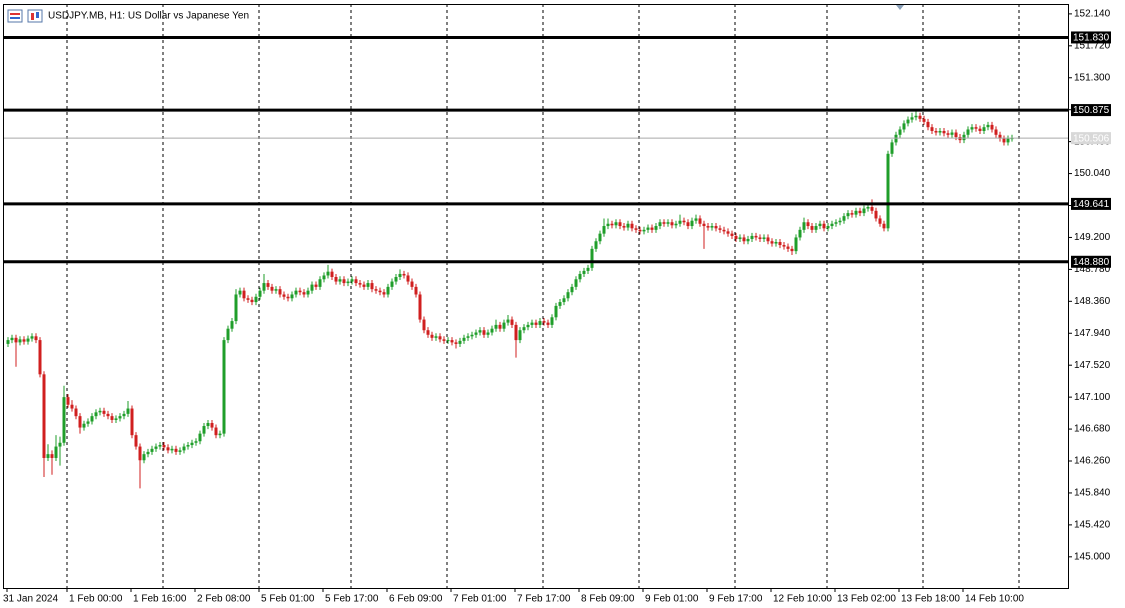 The width and height of the screenshot is (1125, 608). What do you see at coordinates (25, 16) in the screenshot?
I see `header-icons` at bounding box center [25, 16].